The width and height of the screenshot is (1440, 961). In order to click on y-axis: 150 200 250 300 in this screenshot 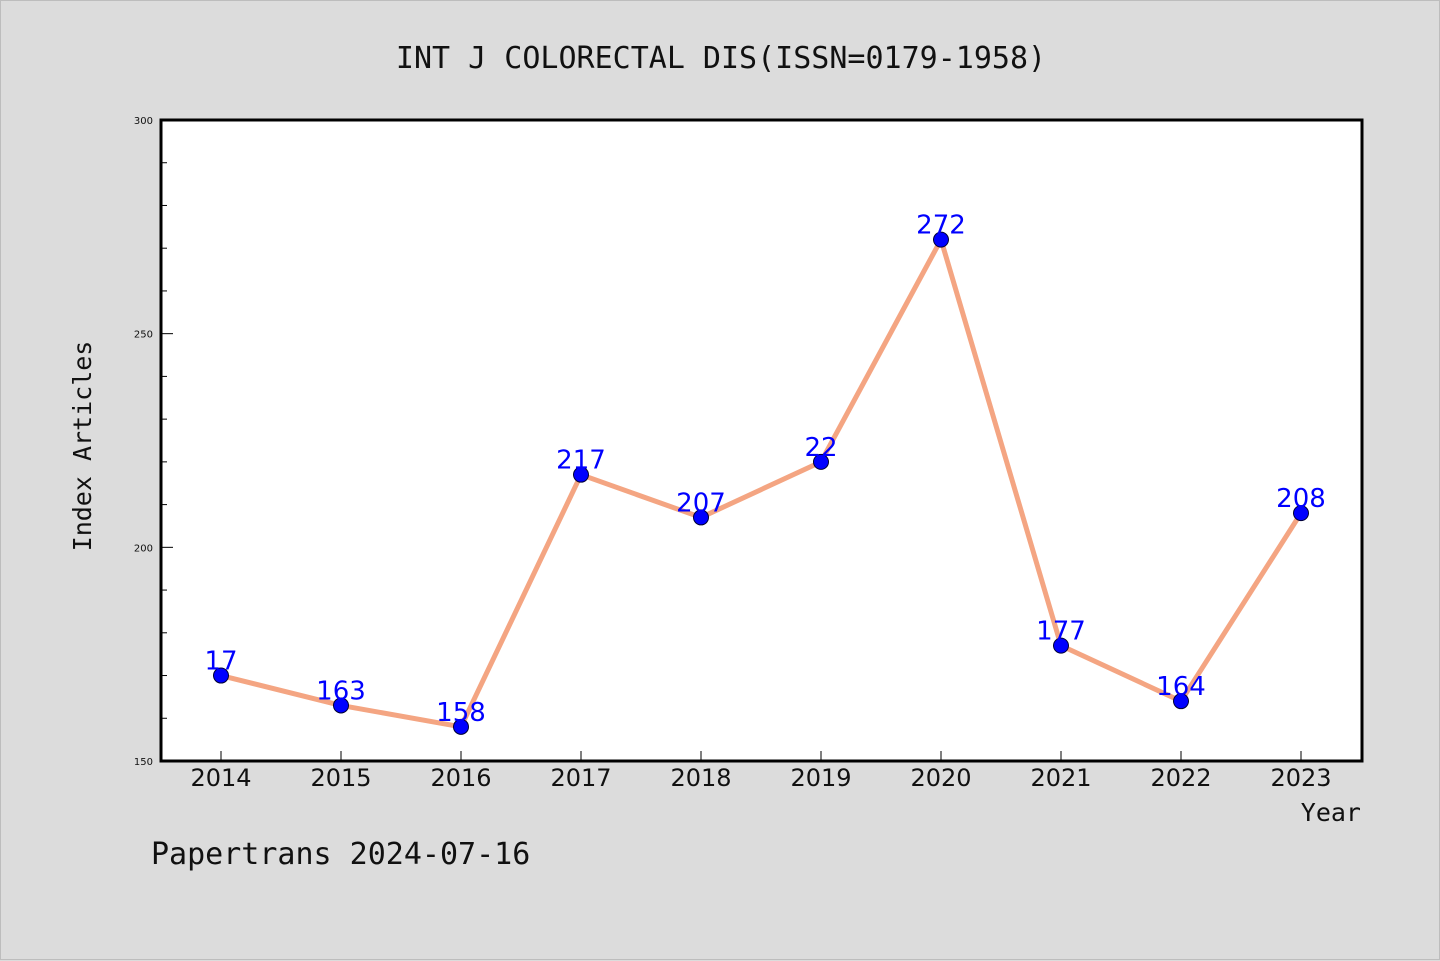, I will do `click(153, 442)`.